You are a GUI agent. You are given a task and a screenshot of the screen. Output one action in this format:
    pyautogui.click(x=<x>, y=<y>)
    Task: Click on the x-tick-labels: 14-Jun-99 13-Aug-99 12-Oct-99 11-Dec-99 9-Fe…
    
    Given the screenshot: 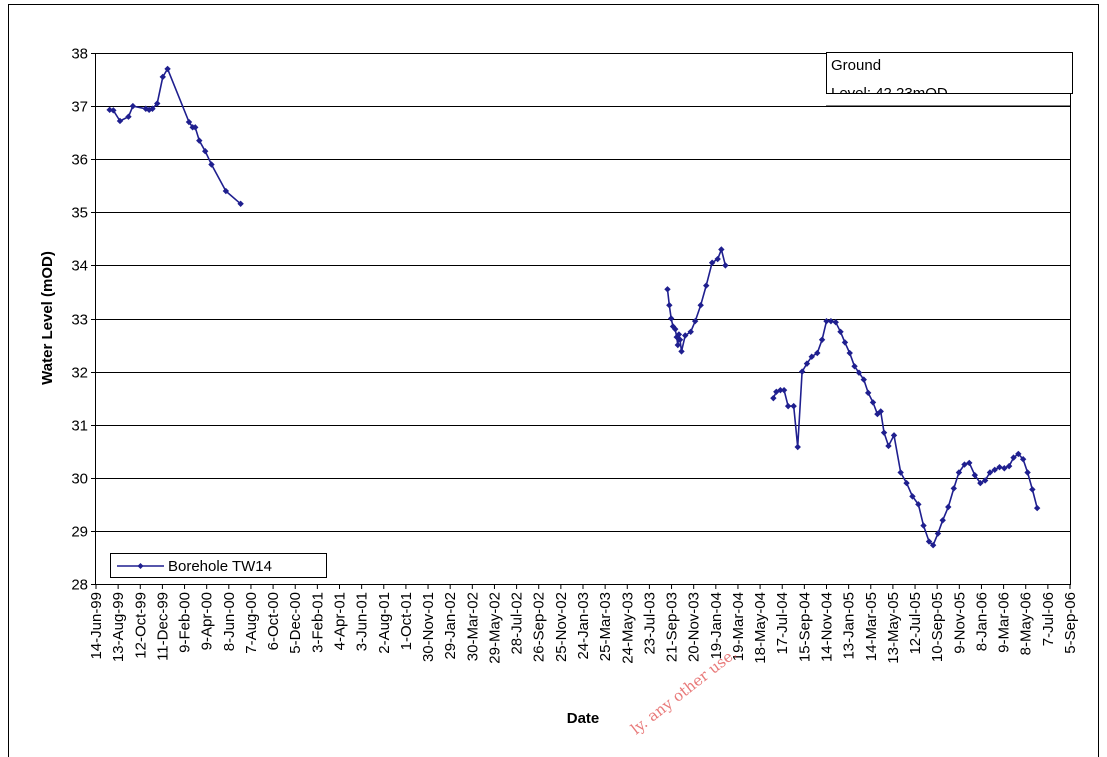 What is the action you would take?
    pyautogui.click(x=583, y=624)
    